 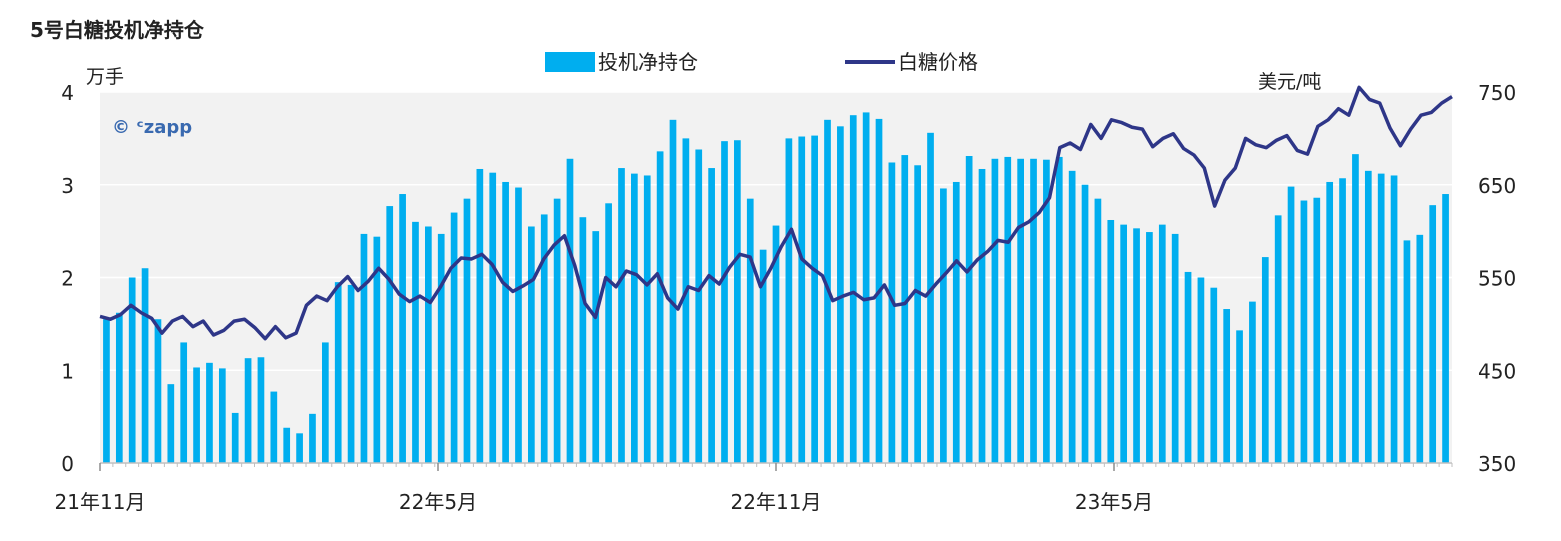 What do you see at coordinates (67, 186) in the screenshot?
I see `y-left-tick-label: 3` at bounding box center [67, 186].